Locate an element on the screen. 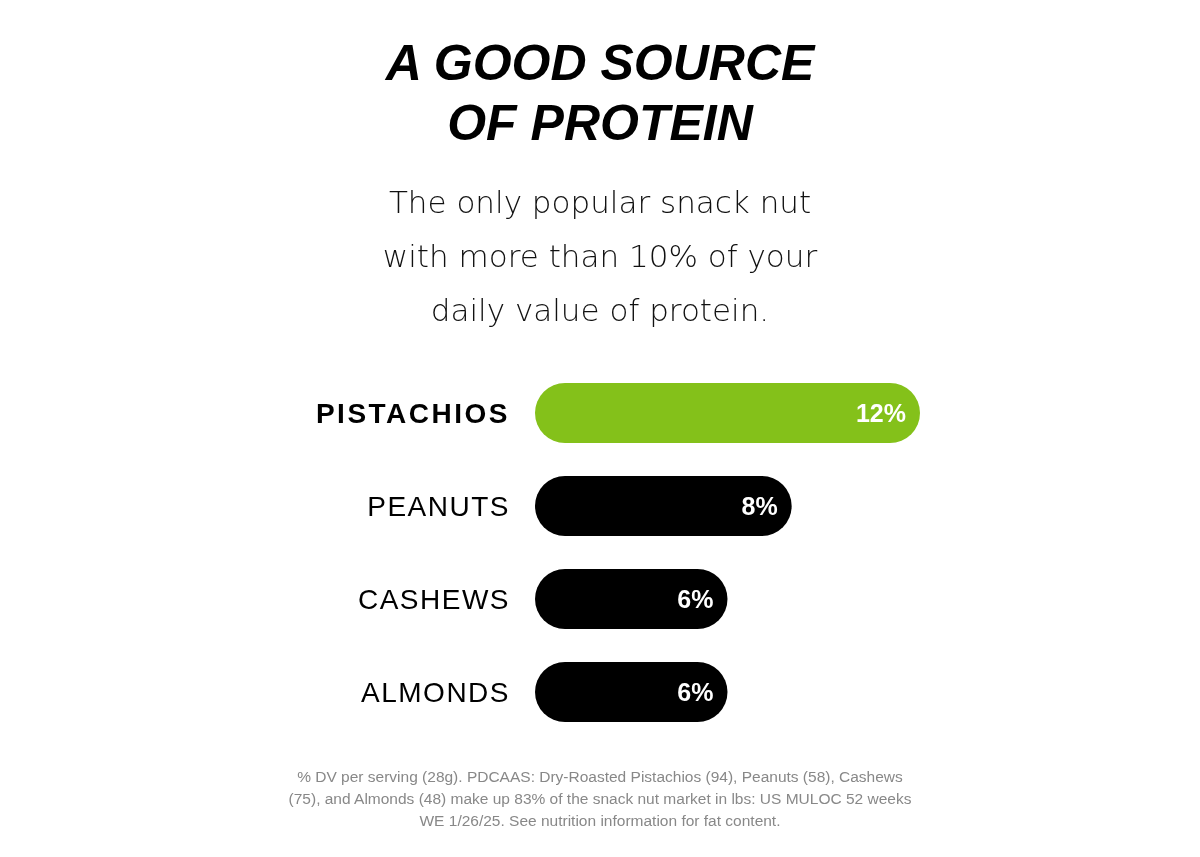 Image resolution: width=1200 pixels, height=857 pixels. chart-subtitle: The only popular snack nut with more than 10% of your daily value of protein. is located at coordinates (600, 256).